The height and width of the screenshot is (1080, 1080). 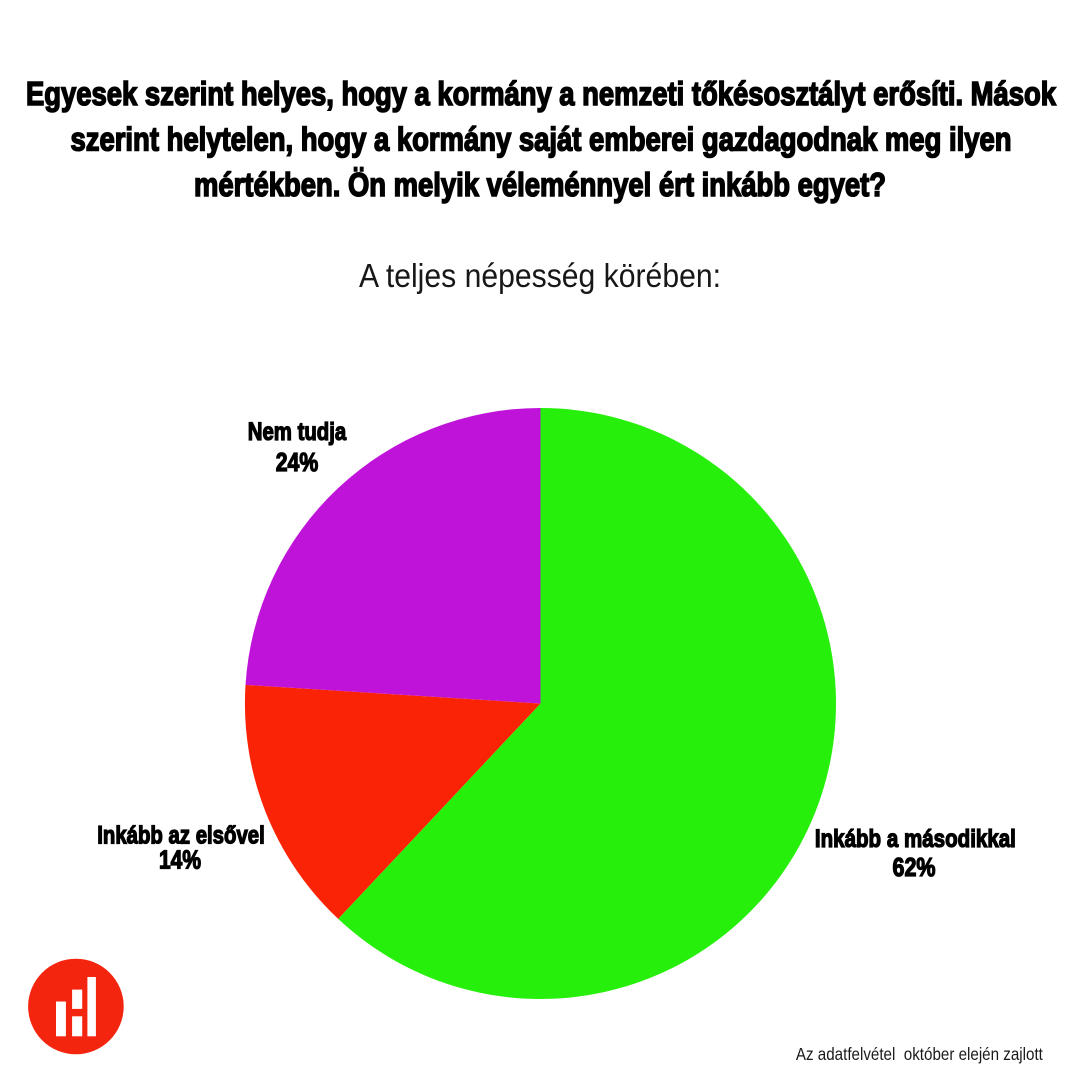 What do you see at coordinates (919, 1054) in the screenshot?
I see `svg-text:Az adatfelvétel október elejé: Az adatfelvétel október elején zajlott` at bounding box center [919, 1054].